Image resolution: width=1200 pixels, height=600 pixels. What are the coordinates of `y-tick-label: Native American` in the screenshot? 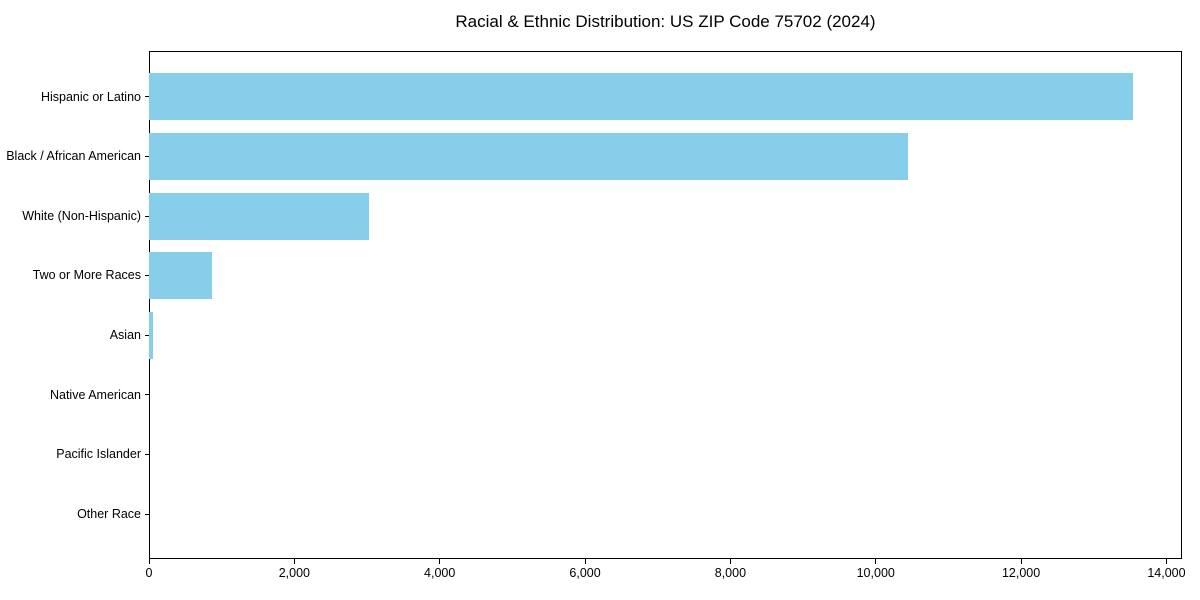 It's located at (95, 394).